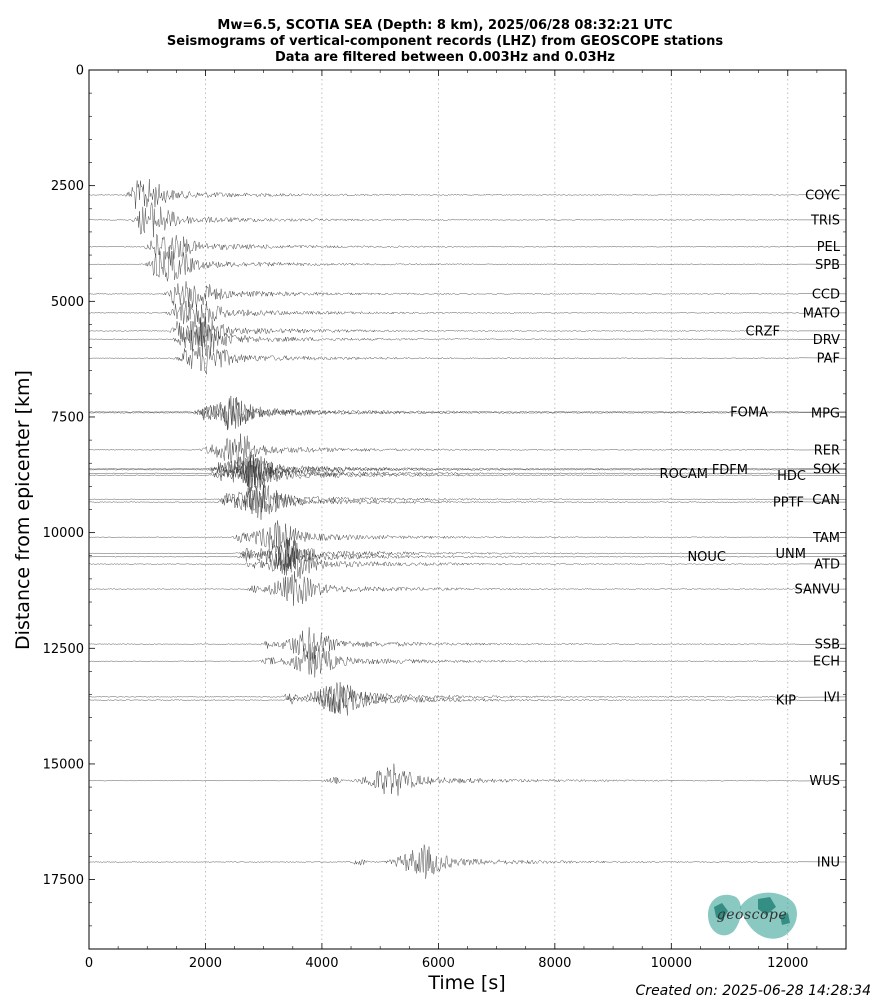 The width and height of the screenshot is (890, 1000). Describe the element at coordinates (63, 533) in the screenshot. I see `y-tick-label: 10000` at that location.